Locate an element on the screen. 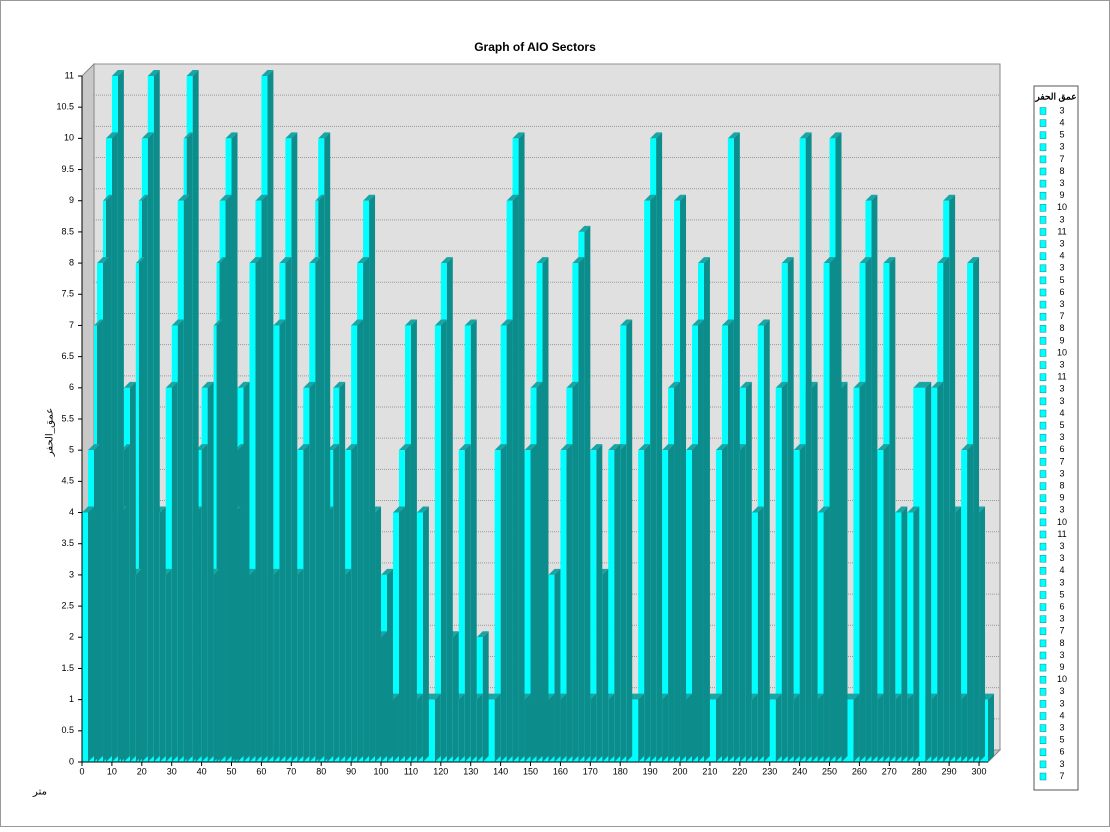 The width and height of the screenshot is (1110, 832). x-tick-label: 30 is located at coordinates (172, 771).